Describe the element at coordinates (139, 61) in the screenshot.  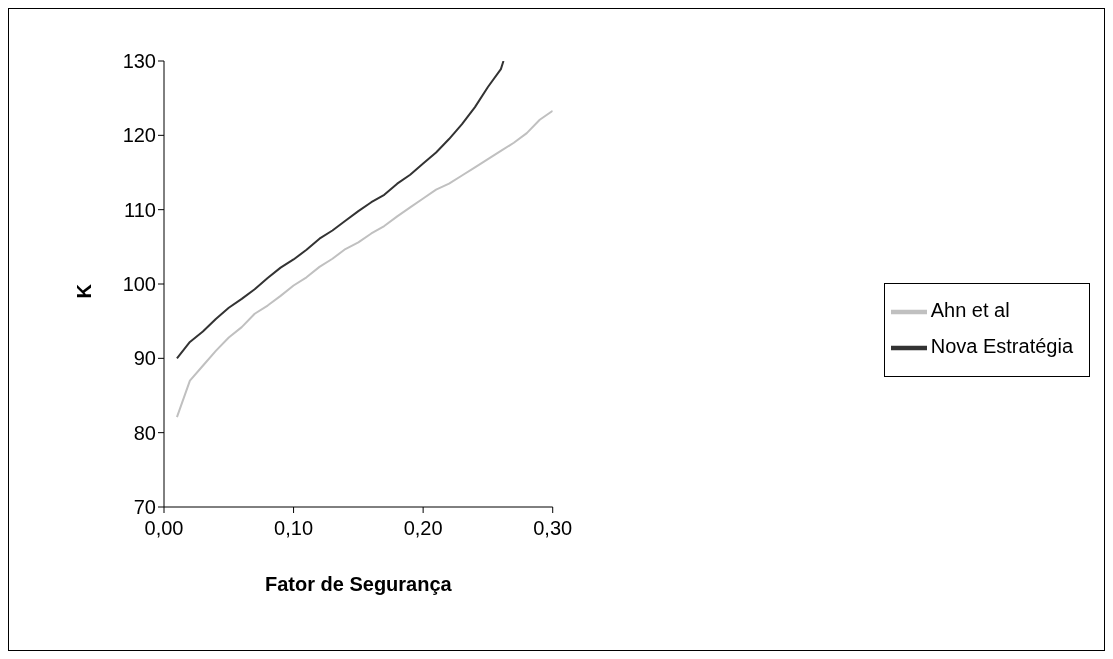
I see `y-tick-label: 130` at that location.